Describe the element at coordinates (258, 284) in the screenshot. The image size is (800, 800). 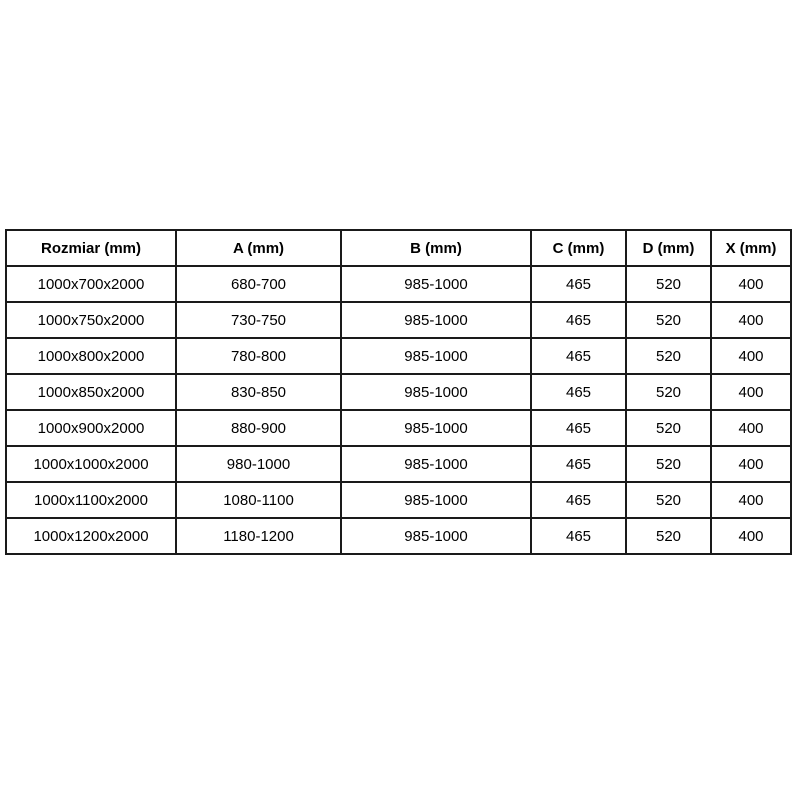
I see `cell-a: 680-700` at that location.